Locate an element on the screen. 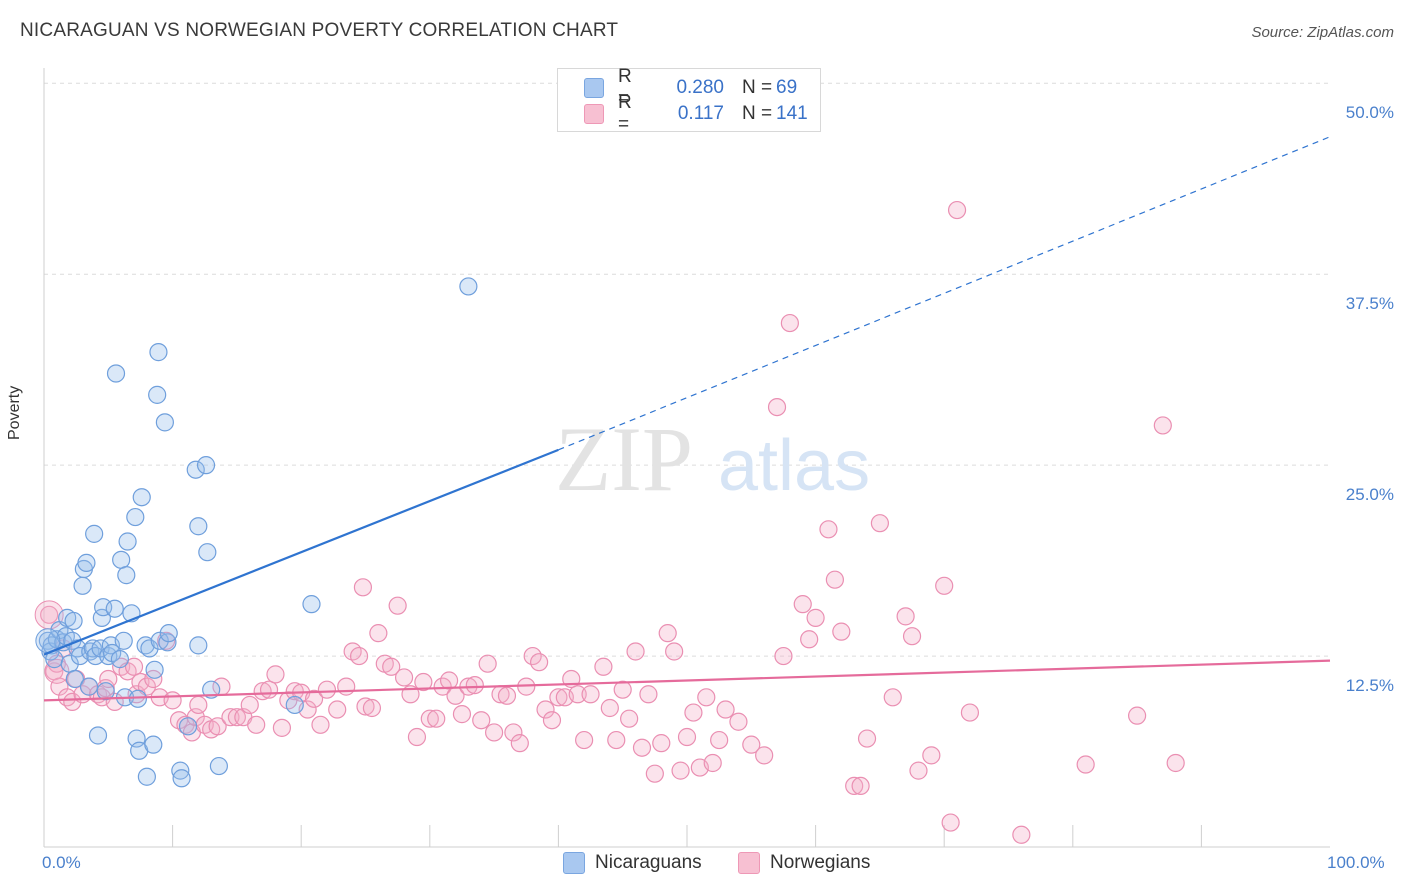 The width and height of the screenshot is (1406, 892). bottom-legend-swatch-norwegians is located at coordinates (749, 863).